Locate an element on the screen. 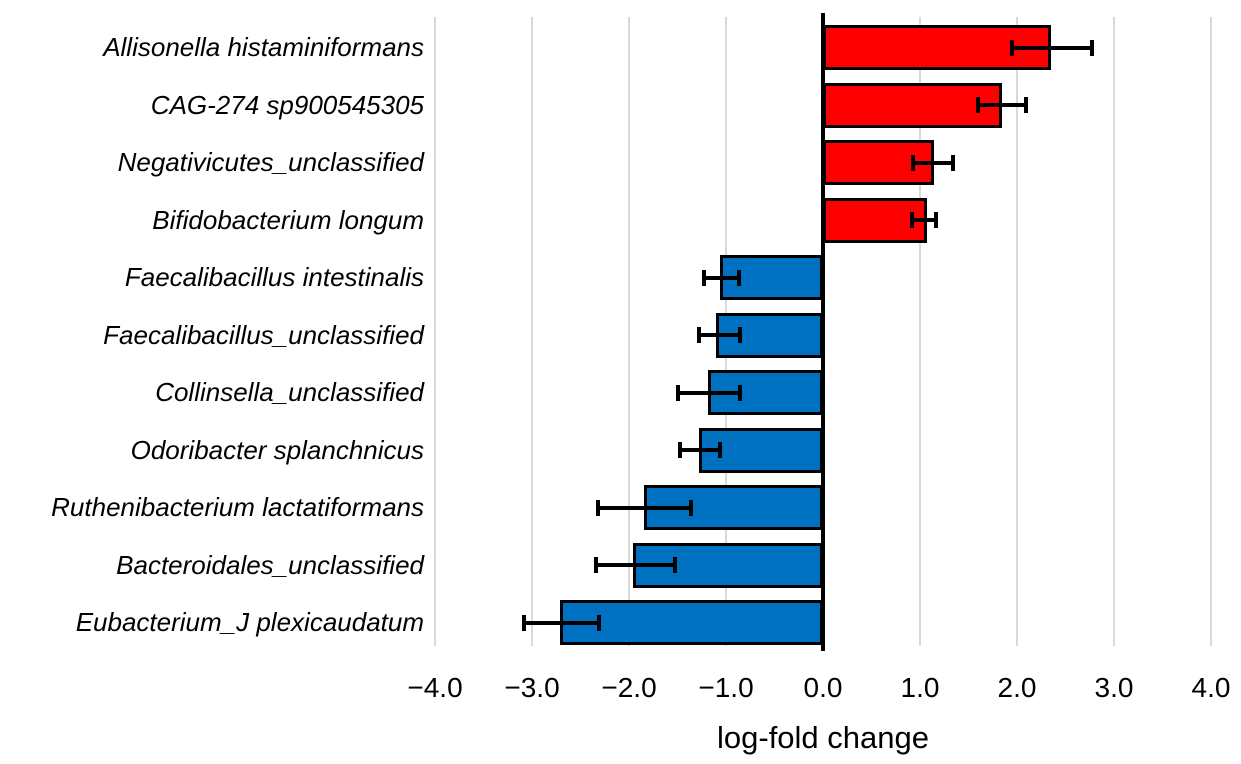 This screenshot has height=764, width=1241. zero-axis-line is located at coordinates (823, 332).